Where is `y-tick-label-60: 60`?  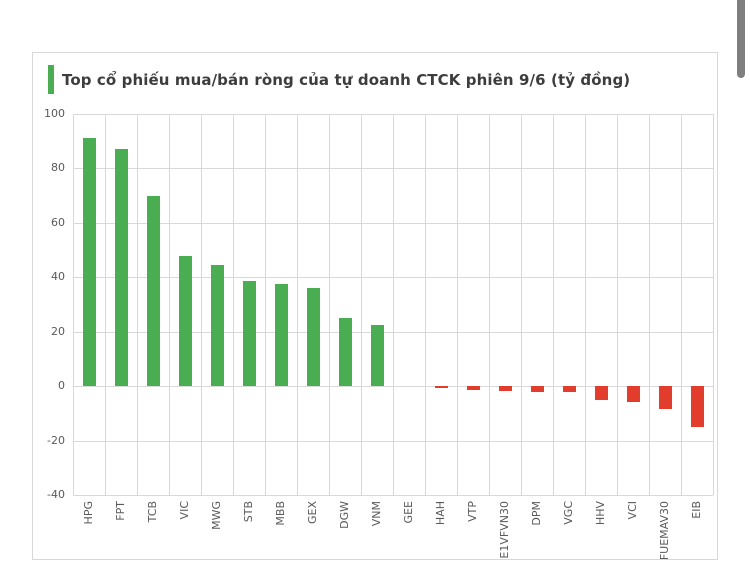
y-tick-label-60: 60 is located at coordinates (58, 222).